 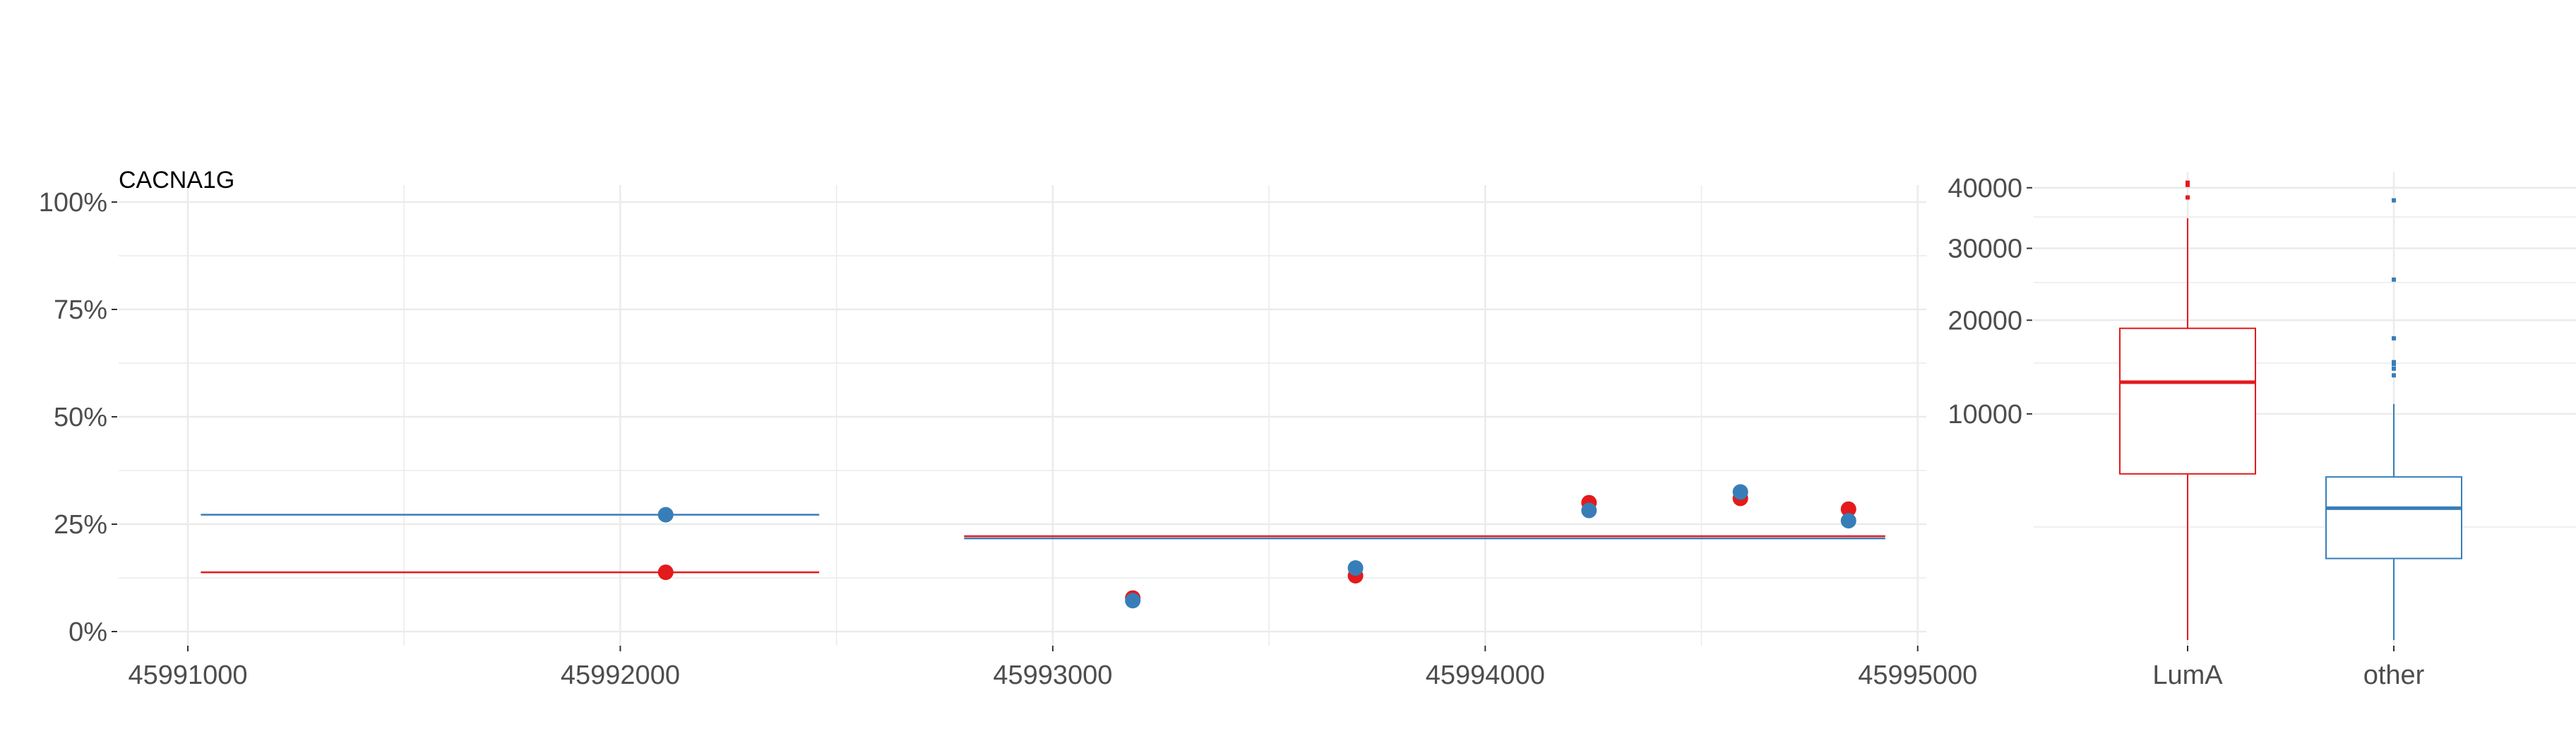 What do you see at coordinates (176, 180) in the screenshot?
I see `gene-title: CACNA1G` at bounding box center [176, 180].